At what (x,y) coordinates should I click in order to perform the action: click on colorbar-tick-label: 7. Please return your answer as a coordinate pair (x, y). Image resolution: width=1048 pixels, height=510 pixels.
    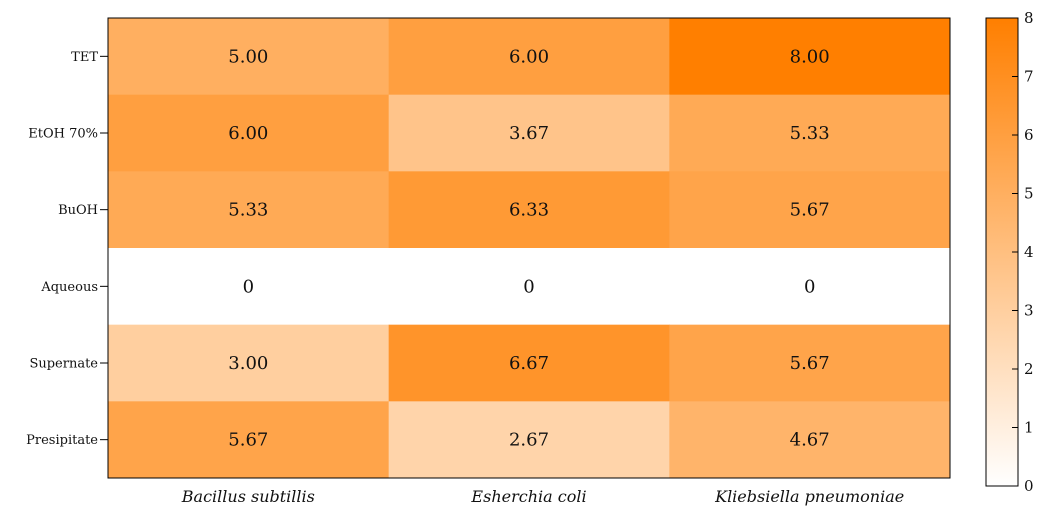
    Looking at the image, I should click on (1029, 77).